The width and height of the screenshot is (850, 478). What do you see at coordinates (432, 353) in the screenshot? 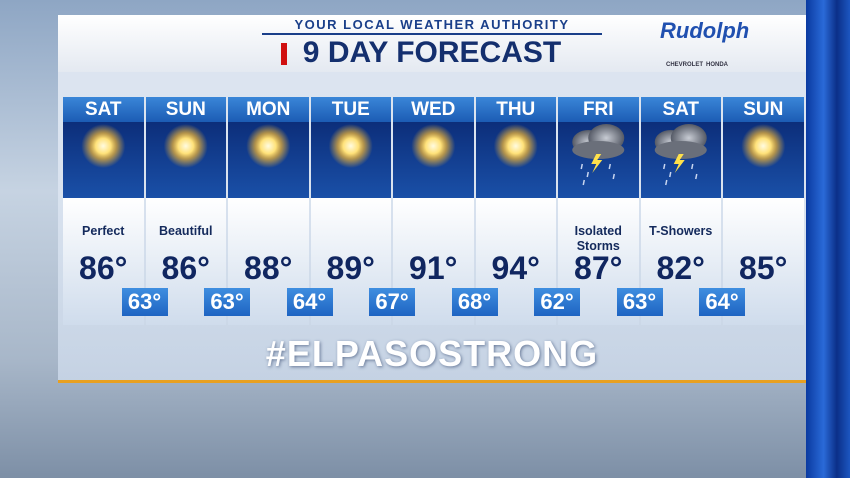
I see `hashtag: #ELPASOSTRONG` at bounding box center [432, 353].